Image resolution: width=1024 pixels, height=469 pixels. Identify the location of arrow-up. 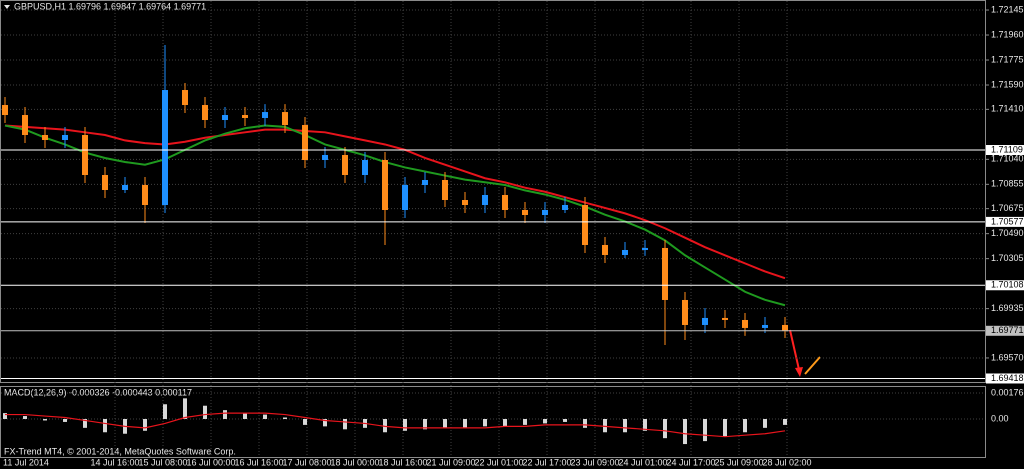
(812, 365).